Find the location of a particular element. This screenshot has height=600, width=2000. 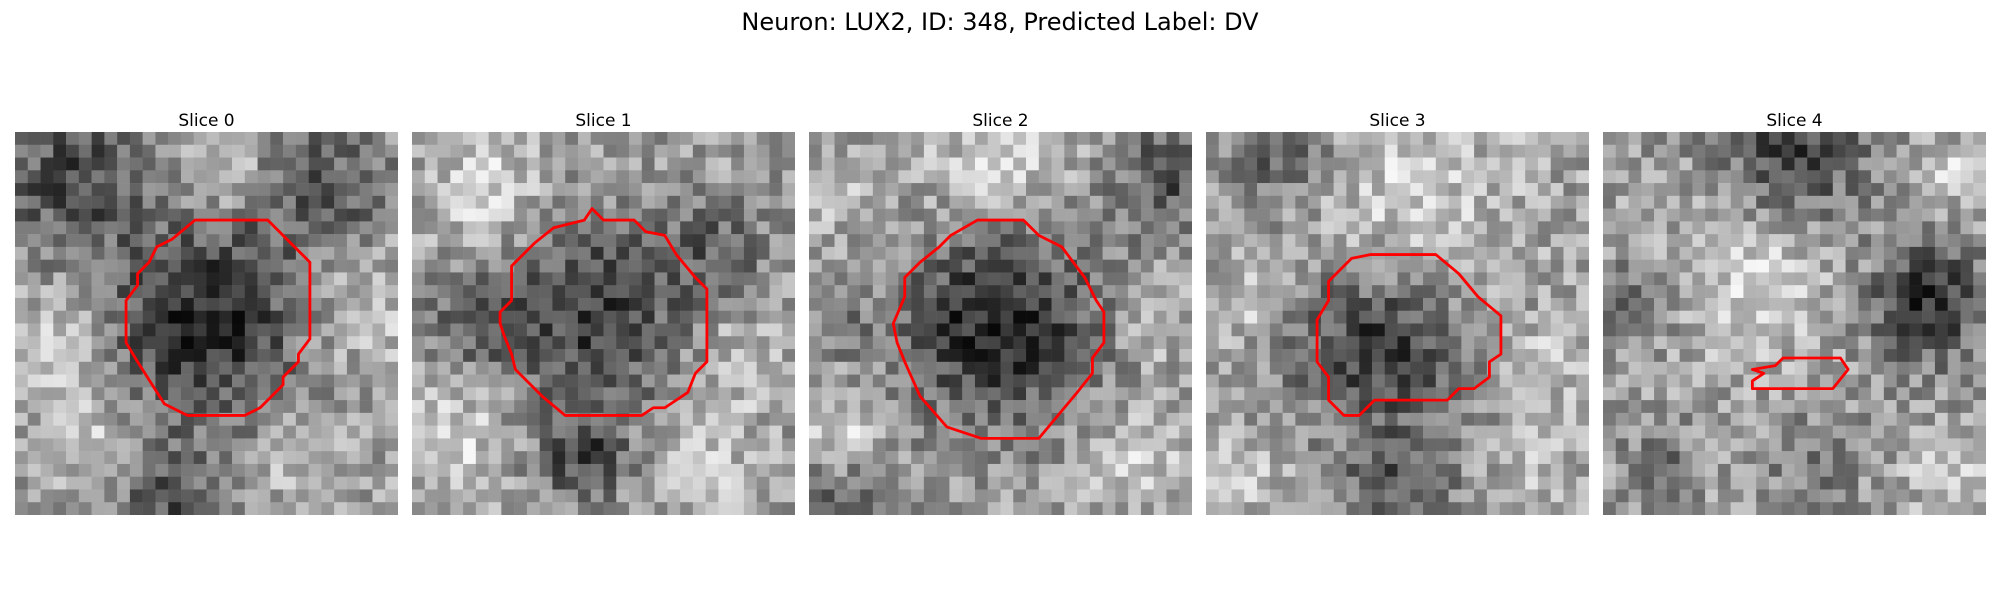

slice-panel-4: Slice 4 is located at coordinates (1794, 312).